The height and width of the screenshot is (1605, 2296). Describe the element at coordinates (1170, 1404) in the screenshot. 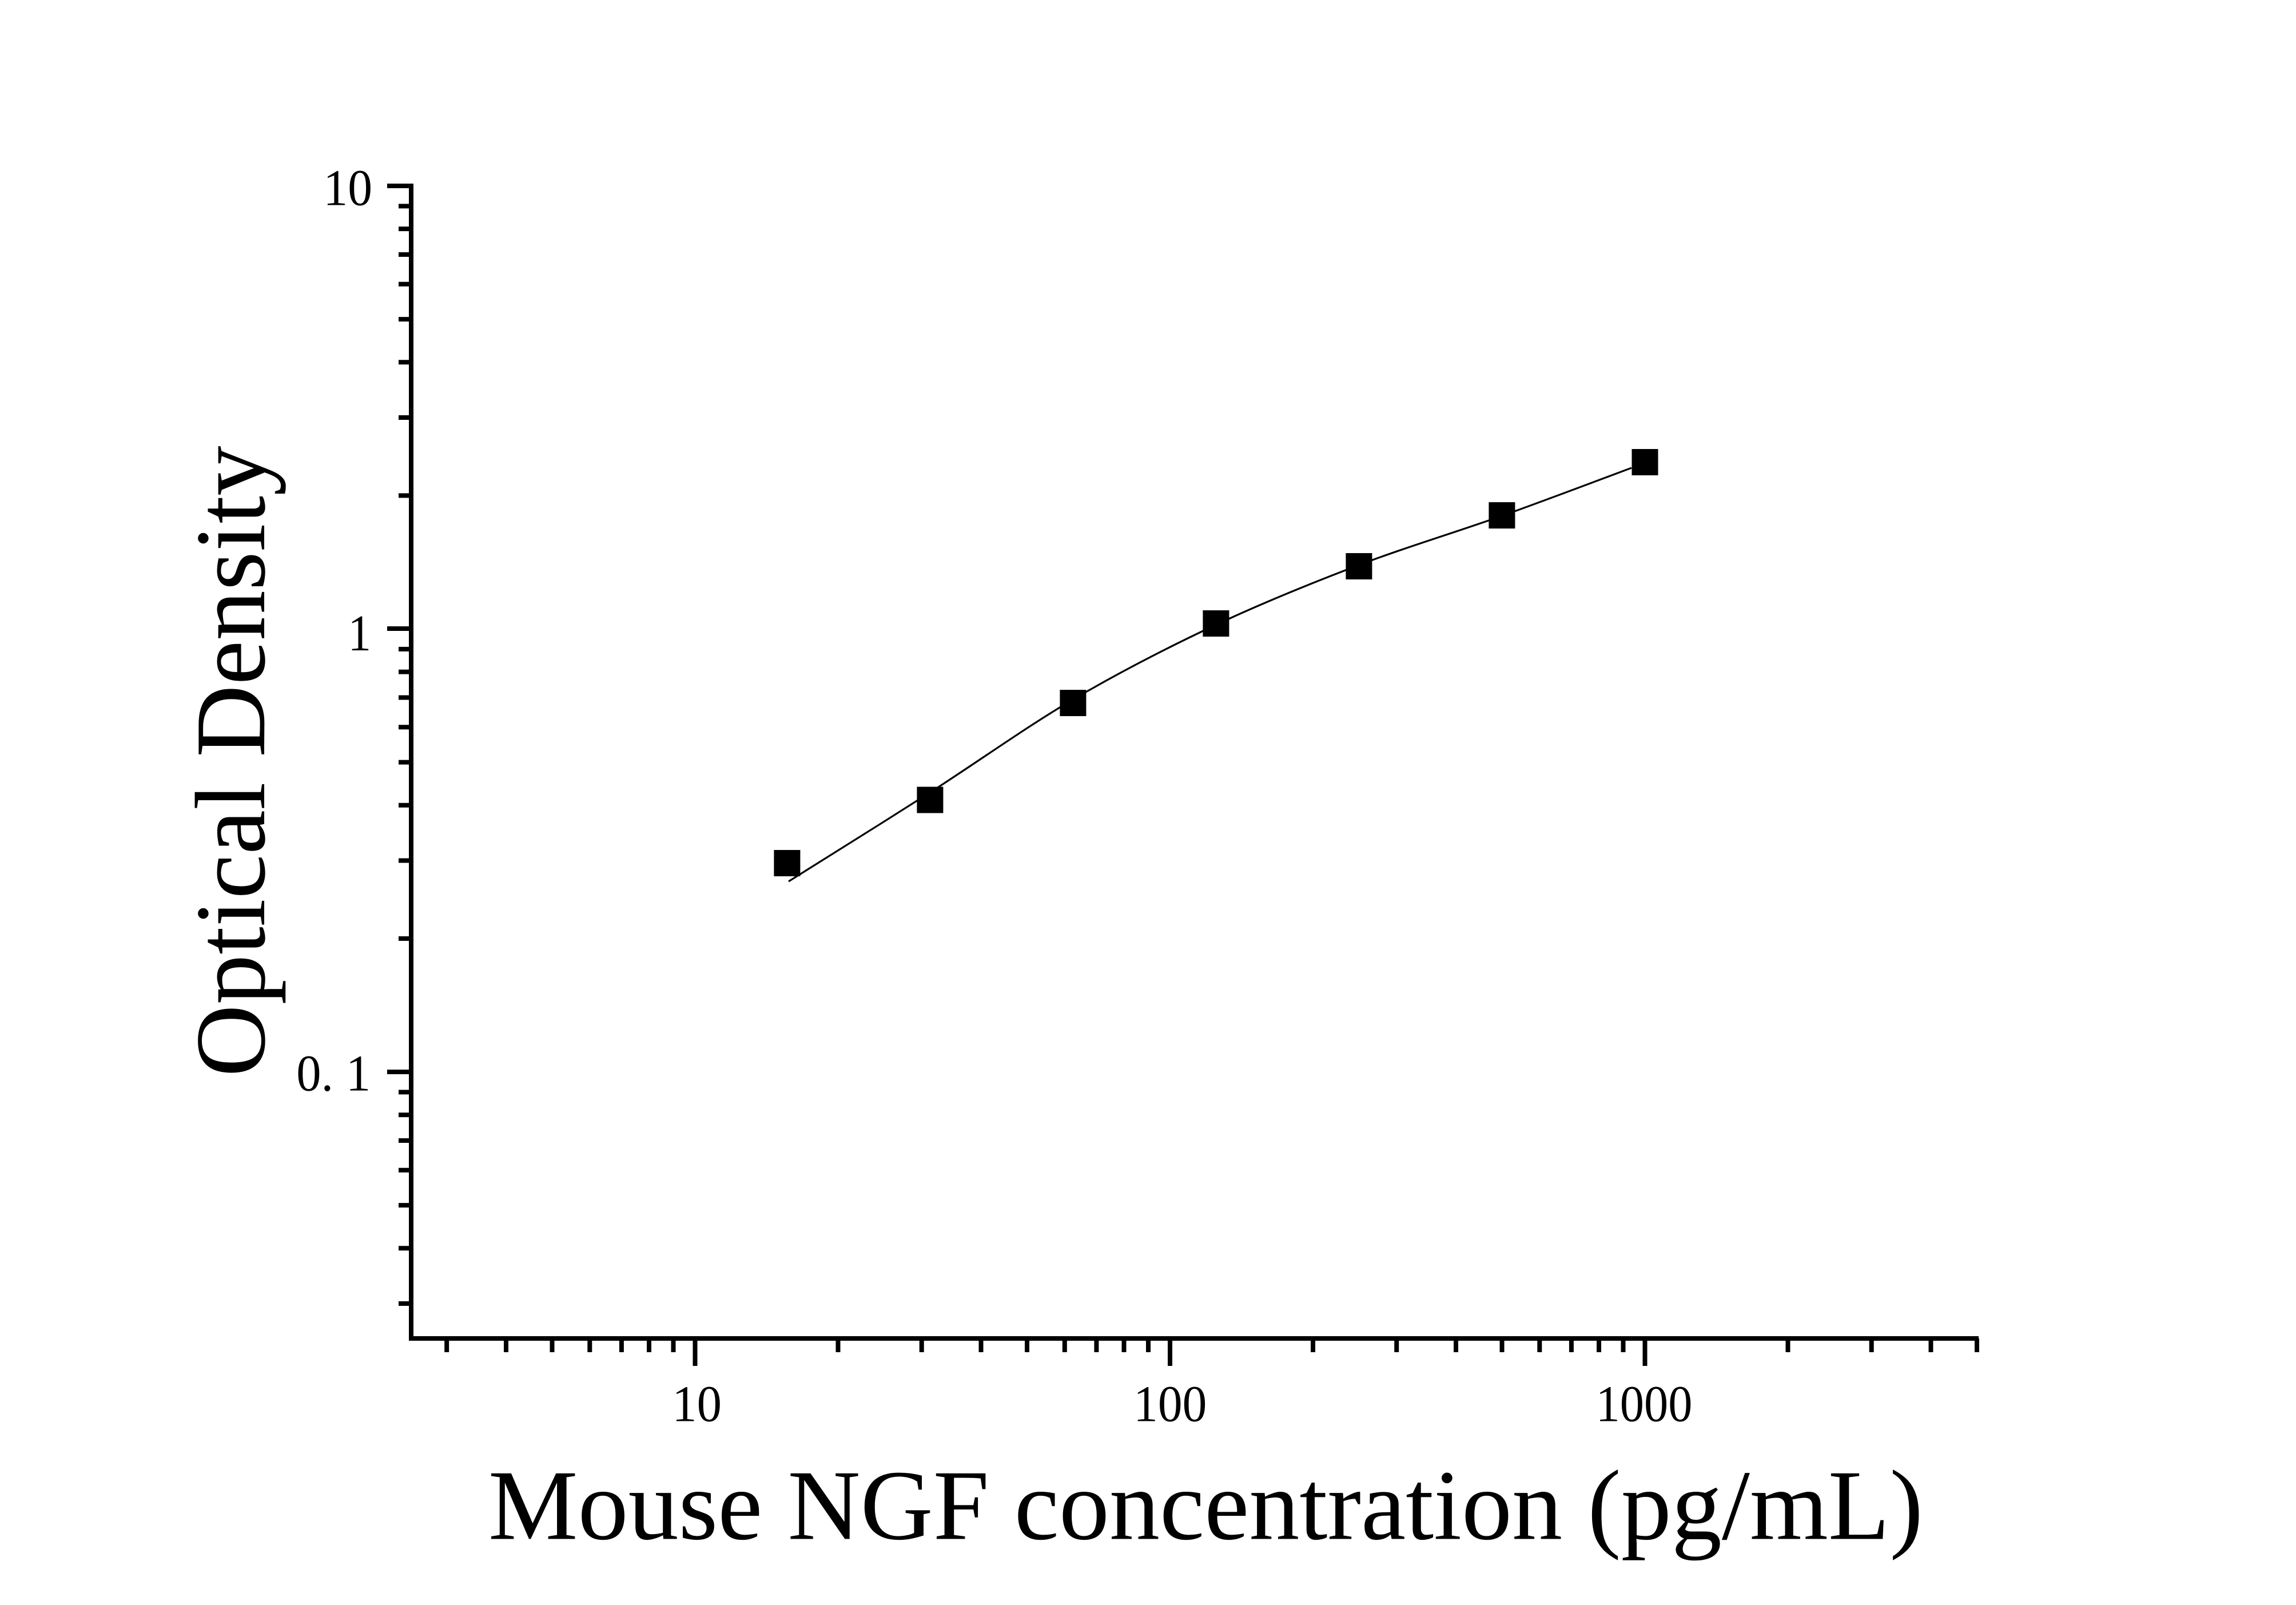

I see `svg-text: 100` at that location.